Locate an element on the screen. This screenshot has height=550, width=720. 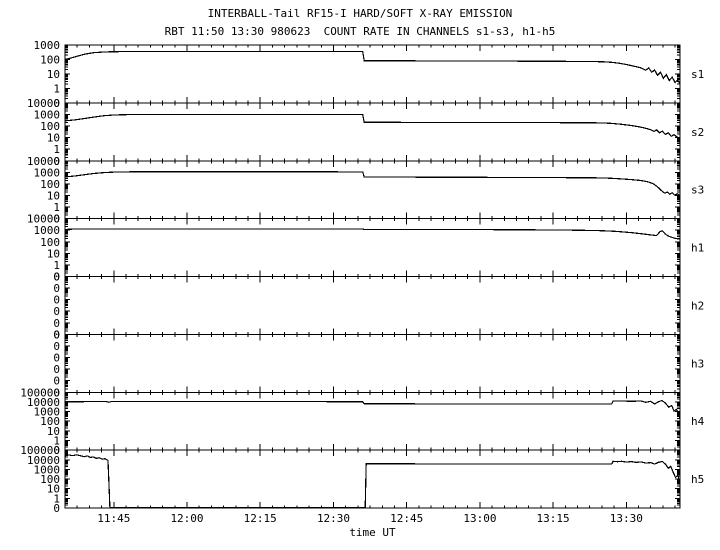
x-ticks-h5 is located at coordinates (376, 479).